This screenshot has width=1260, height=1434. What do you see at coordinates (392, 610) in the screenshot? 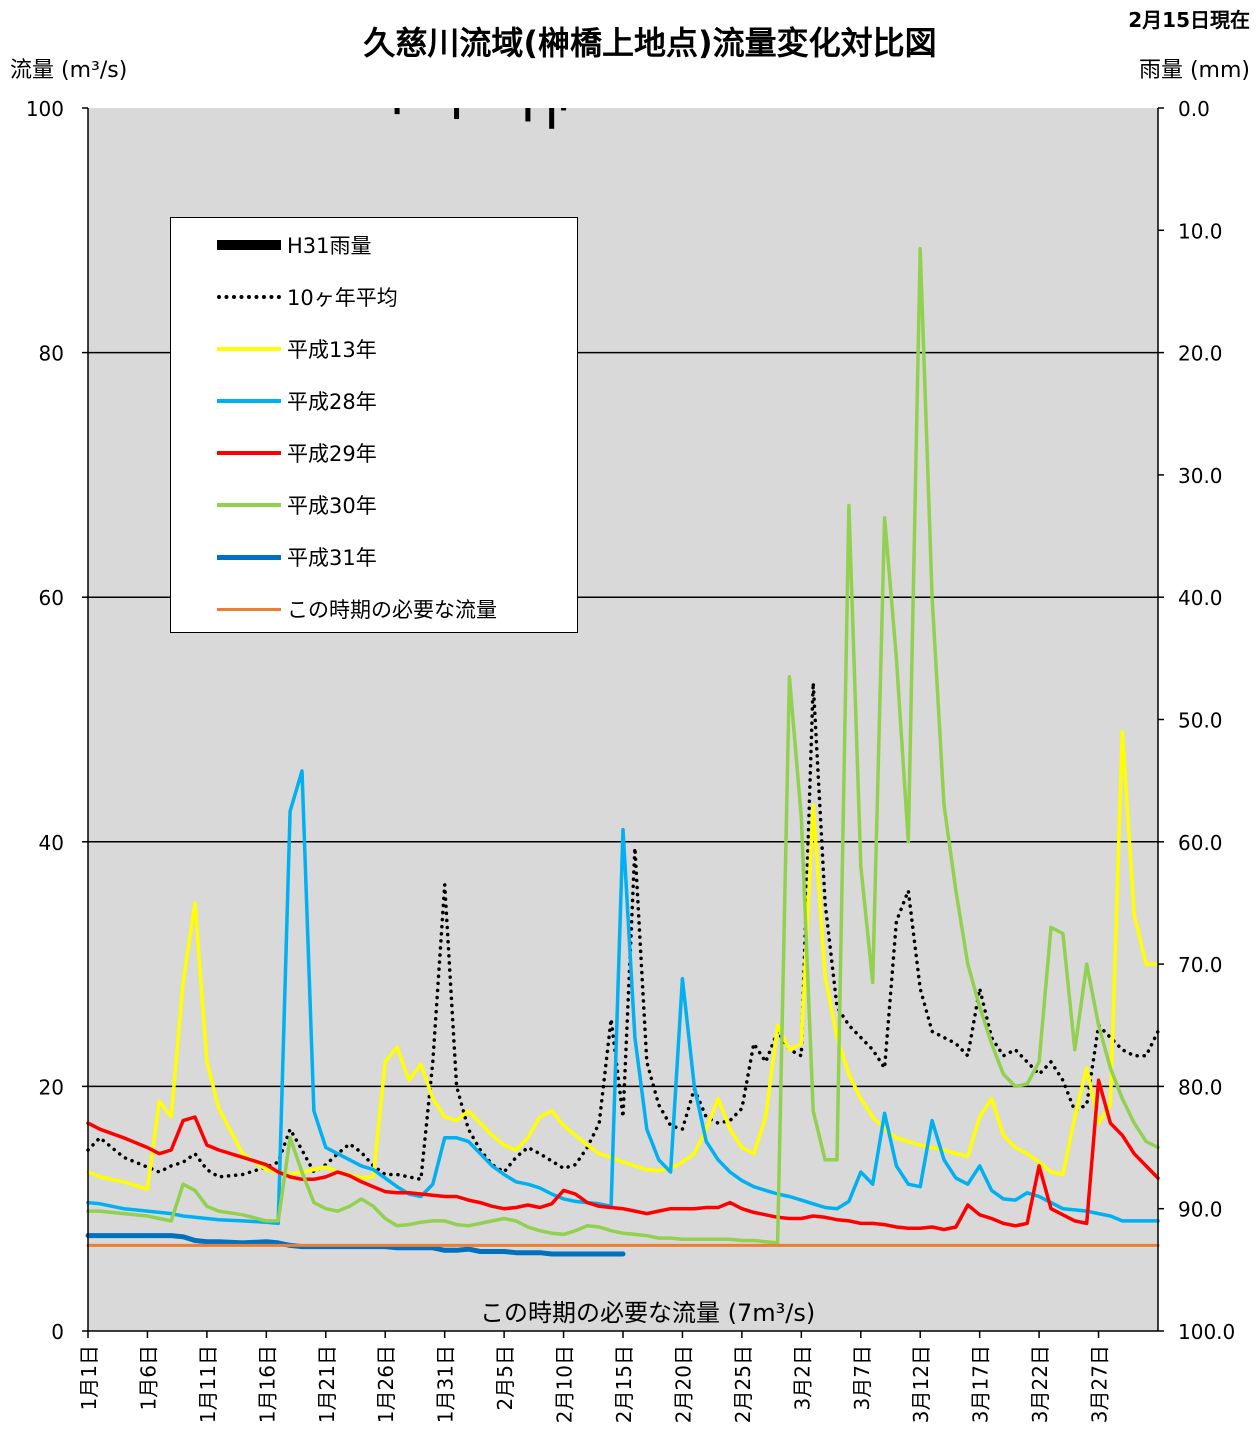
I see `legend-label-required: この時期の必要な流量` at bounding box center [392, 610].